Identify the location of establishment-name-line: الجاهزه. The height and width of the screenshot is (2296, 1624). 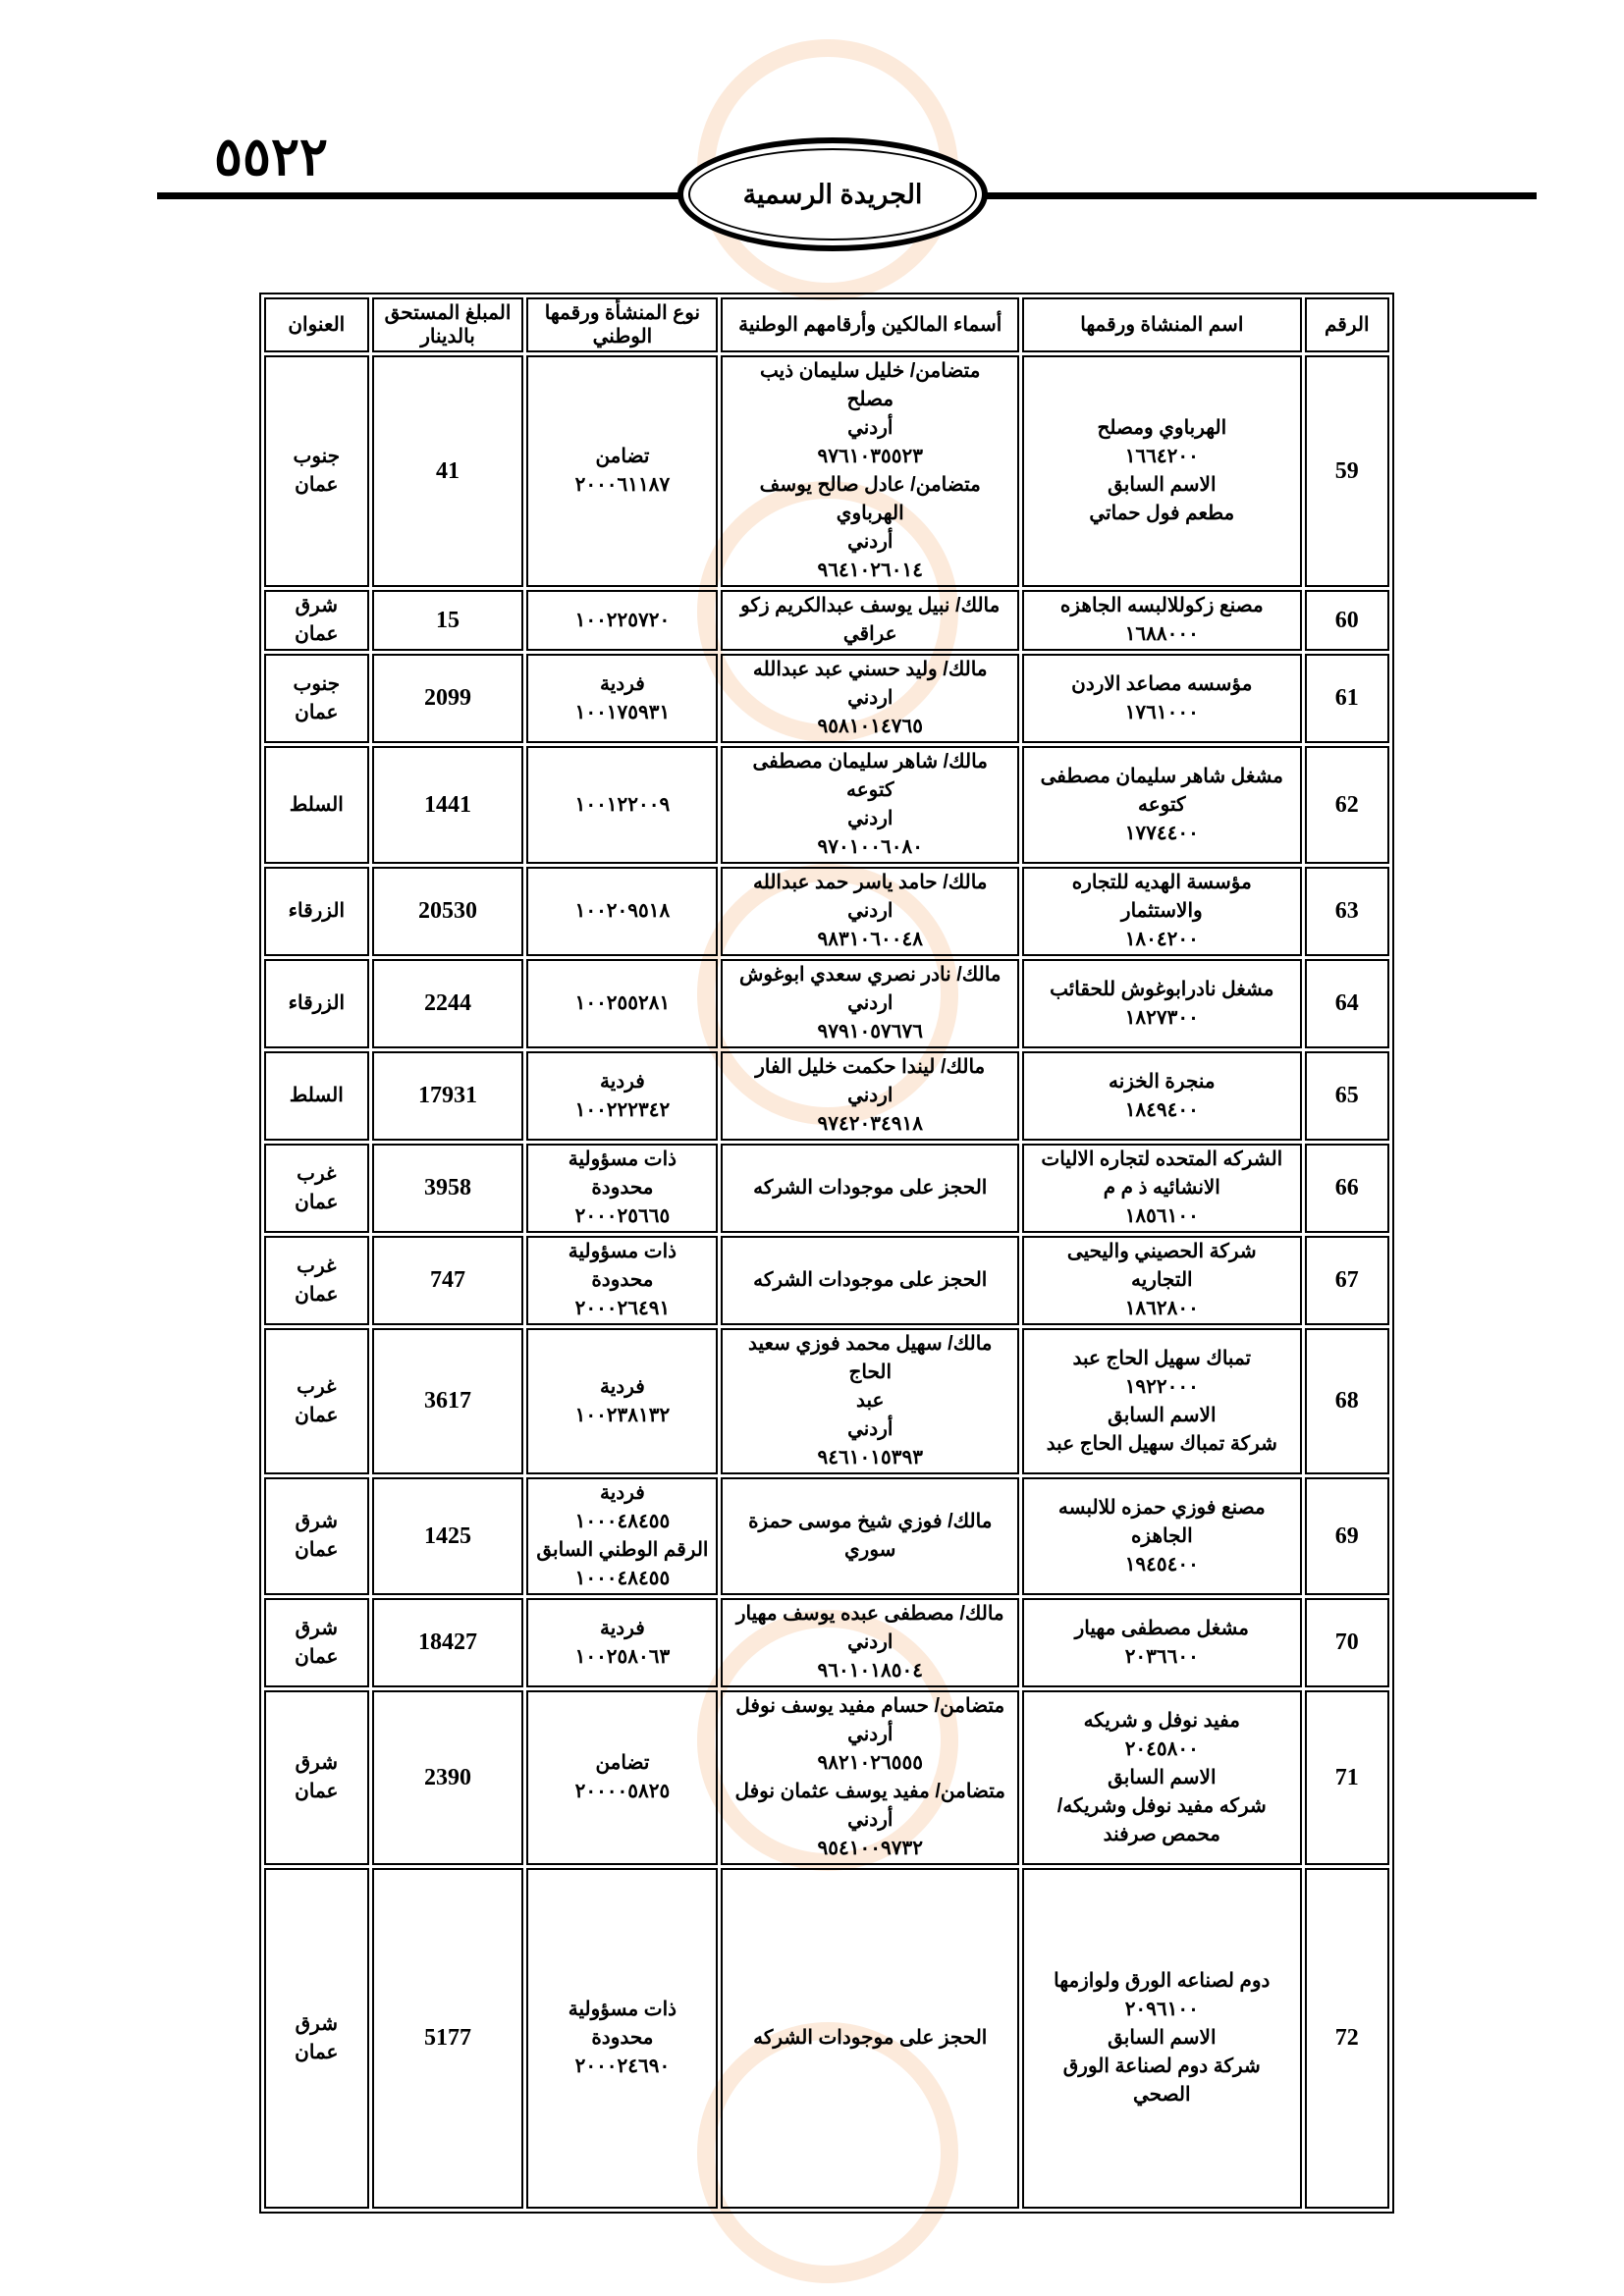
(1161, 1535).